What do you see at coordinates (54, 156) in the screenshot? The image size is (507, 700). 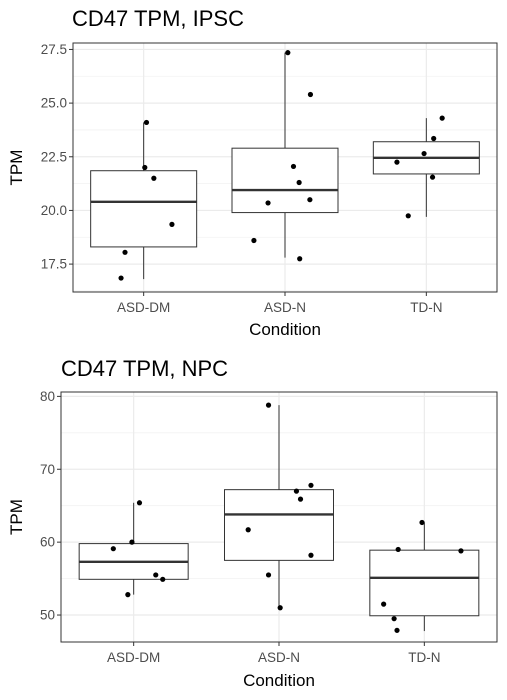 I see `y-tick-label: 22.5` at bounding box center [54, 156].